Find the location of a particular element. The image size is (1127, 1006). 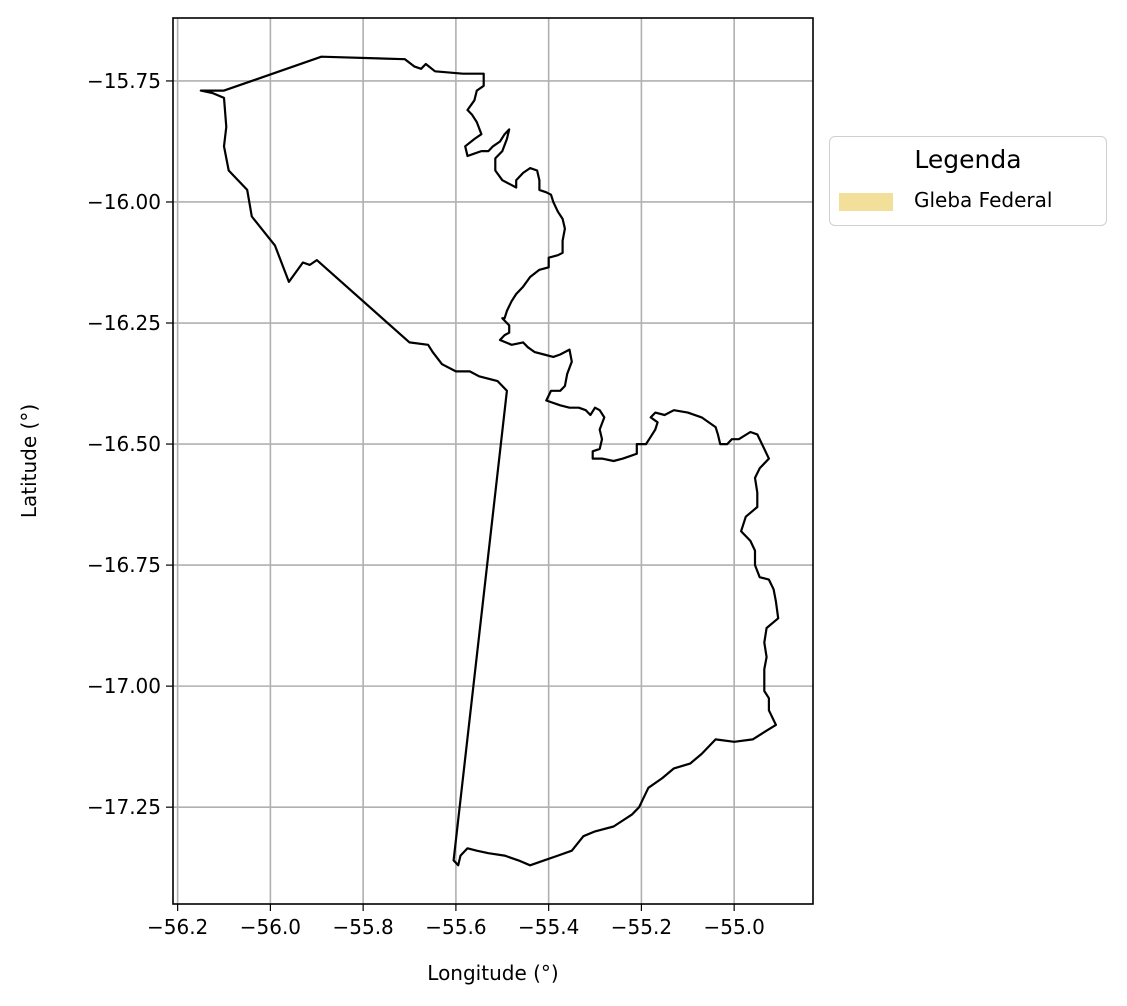

x-tick-label: −56.2 is located at coordinates (177, 927).